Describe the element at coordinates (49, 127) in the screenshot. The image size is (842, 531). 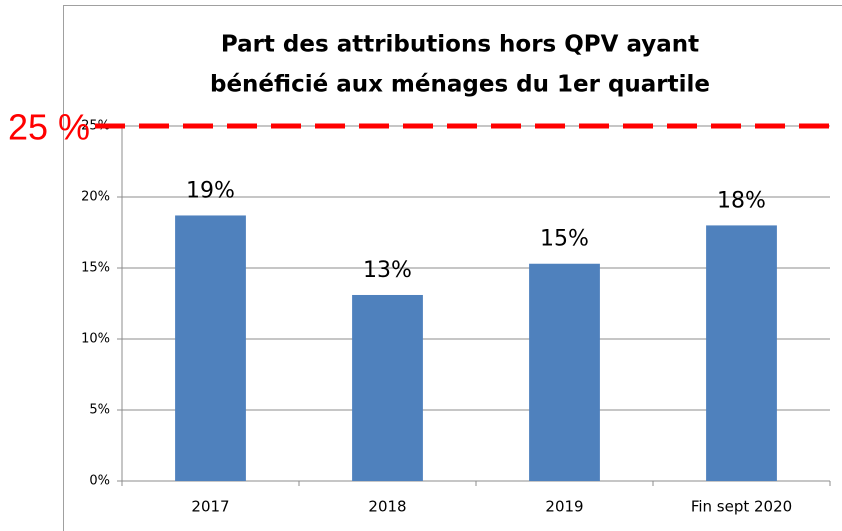
I see `annotation-label: 25 %` at that location.